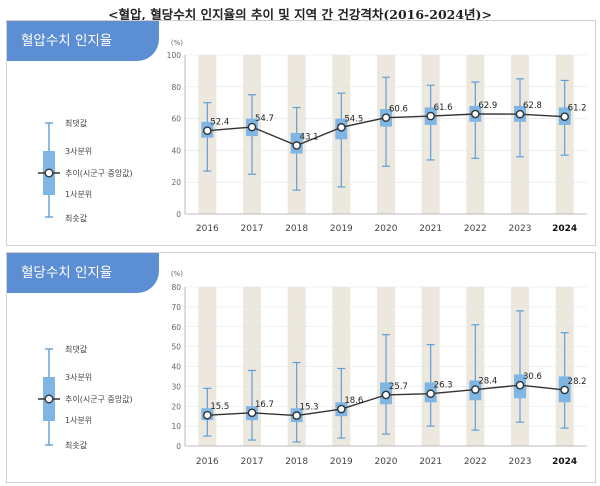 The image size is (600, 486). I want to click on median-value-label: 52.4, so click(219, 123).